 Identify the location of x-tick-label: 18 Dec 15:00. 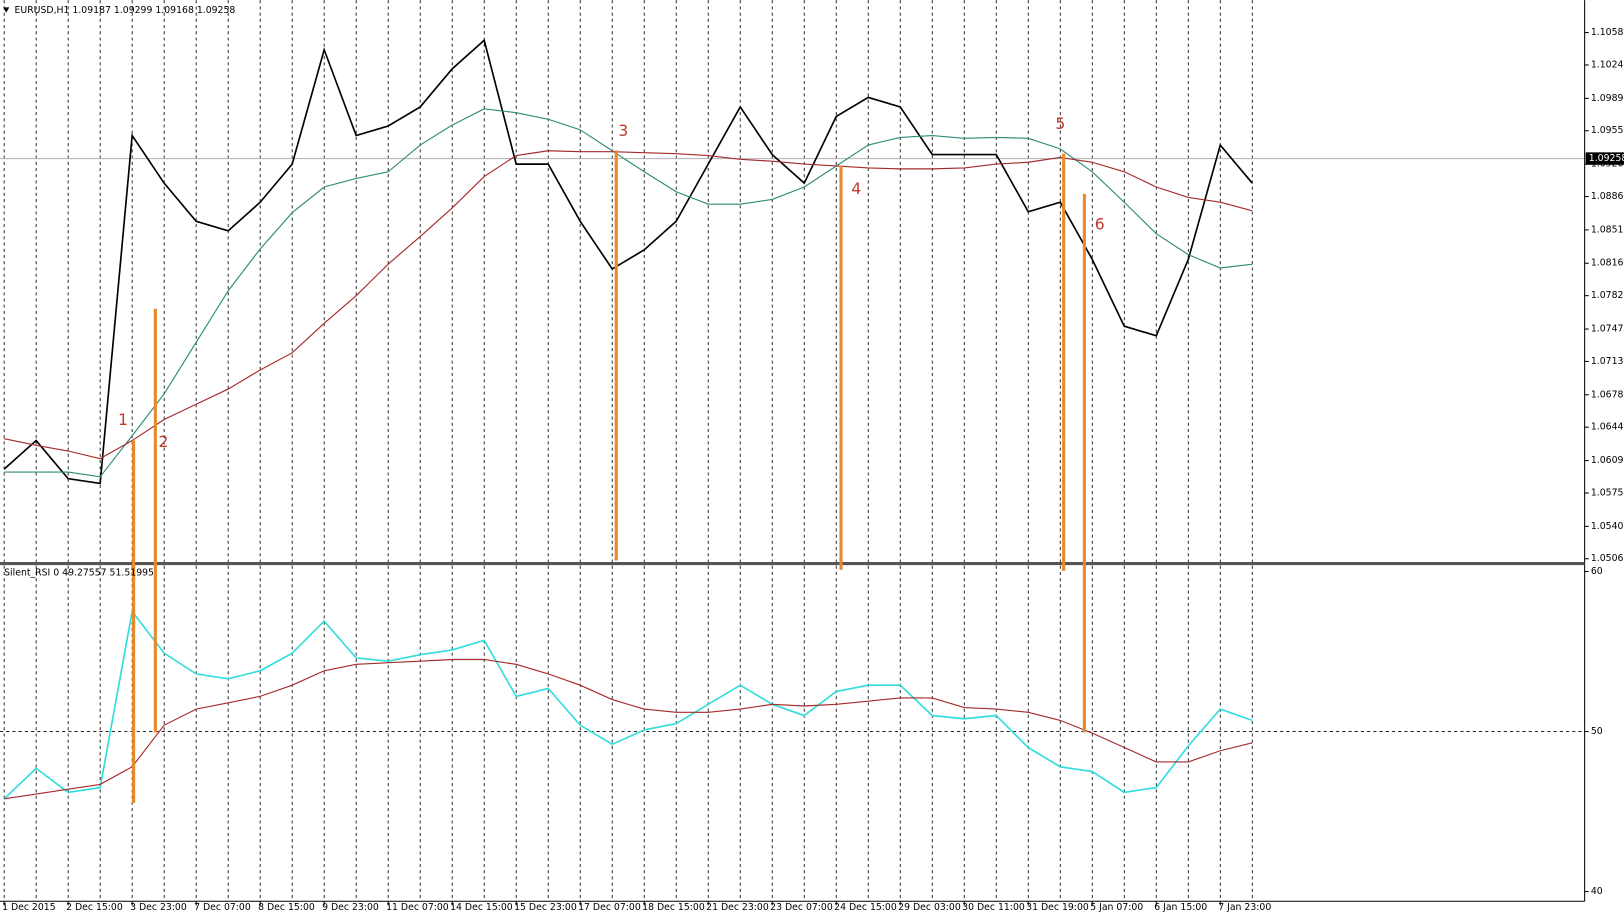
(673, 907).